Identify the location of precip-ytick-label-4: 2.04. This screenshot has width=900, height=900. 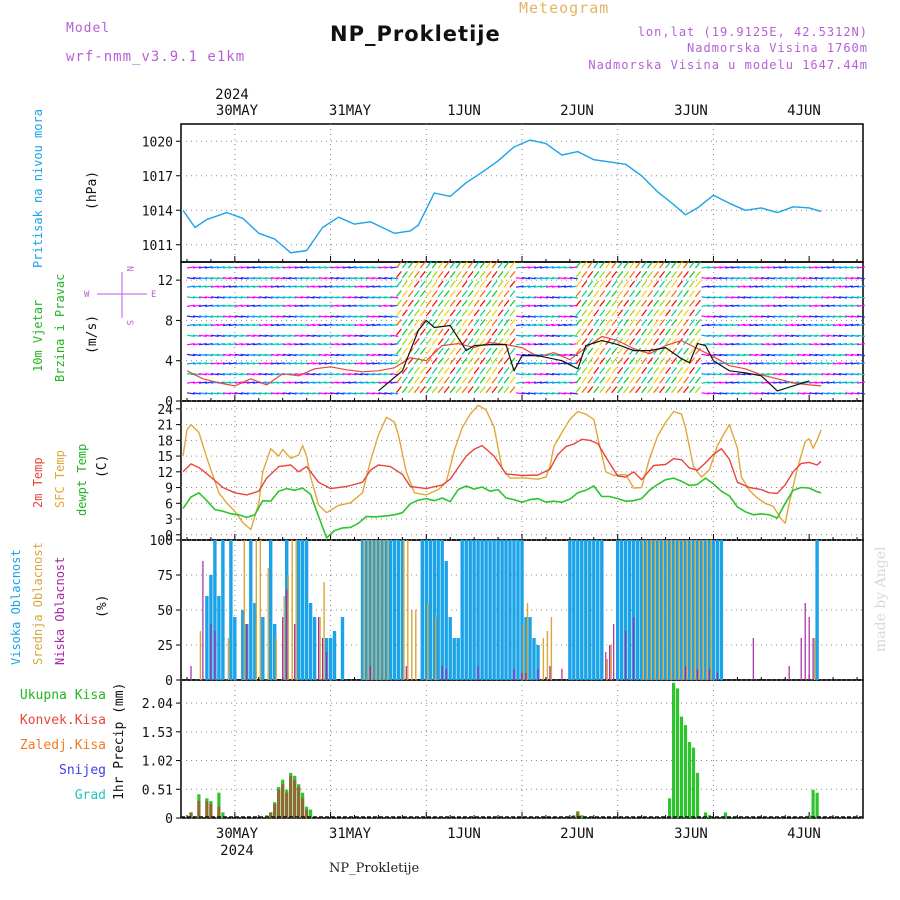
(157, 704).